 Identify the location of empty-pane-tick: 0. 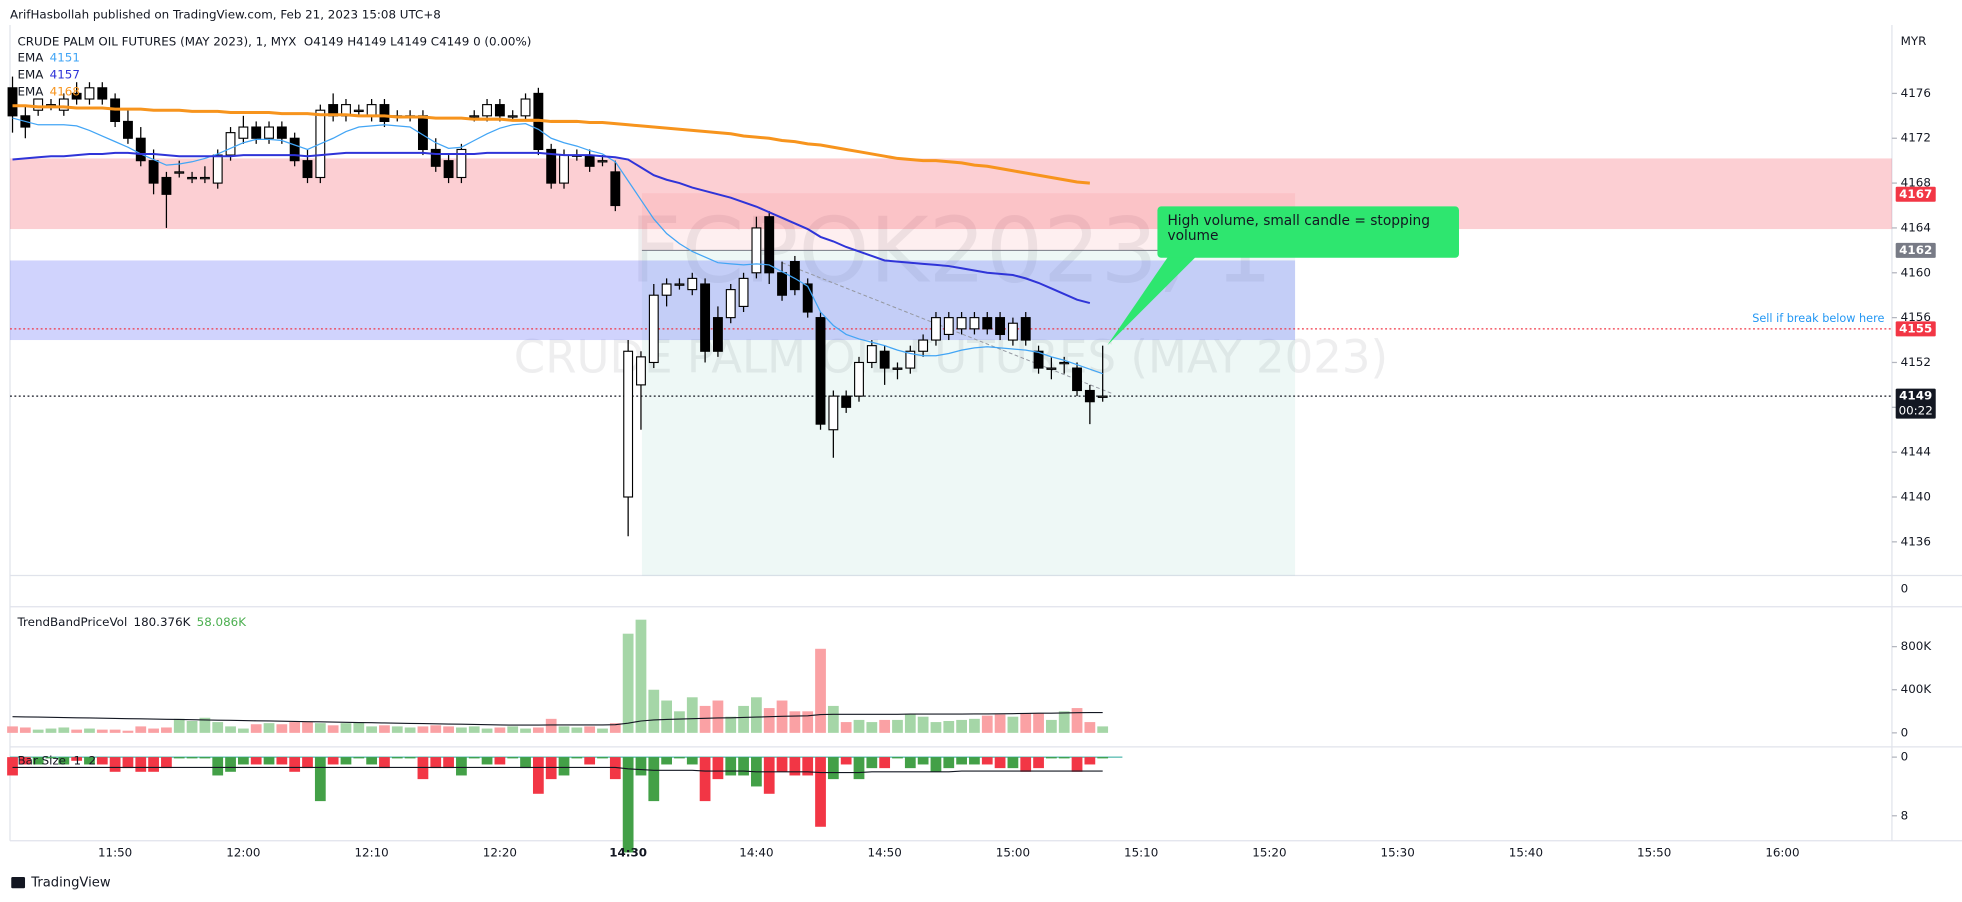
(1905, 589).